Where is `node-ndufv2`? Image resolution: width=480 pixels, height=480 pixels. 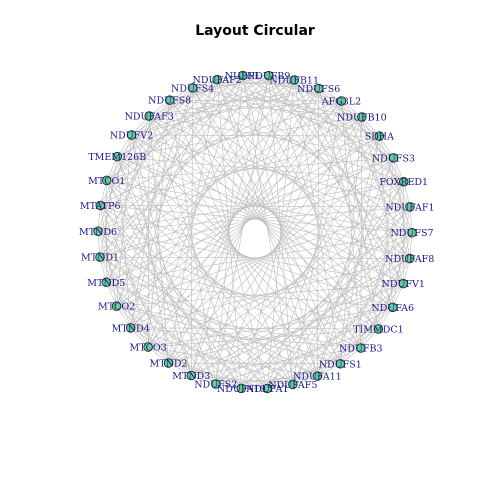
node-ndufv2 is located at coordinates (131, 135).